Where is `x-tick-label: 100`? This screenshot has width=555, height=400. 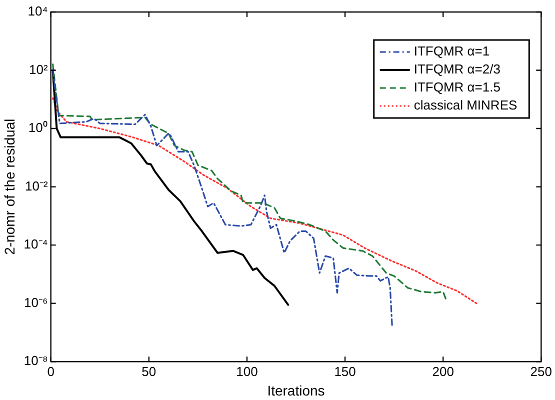 x-tick-label: 100 is located at coordinates (247, 371).